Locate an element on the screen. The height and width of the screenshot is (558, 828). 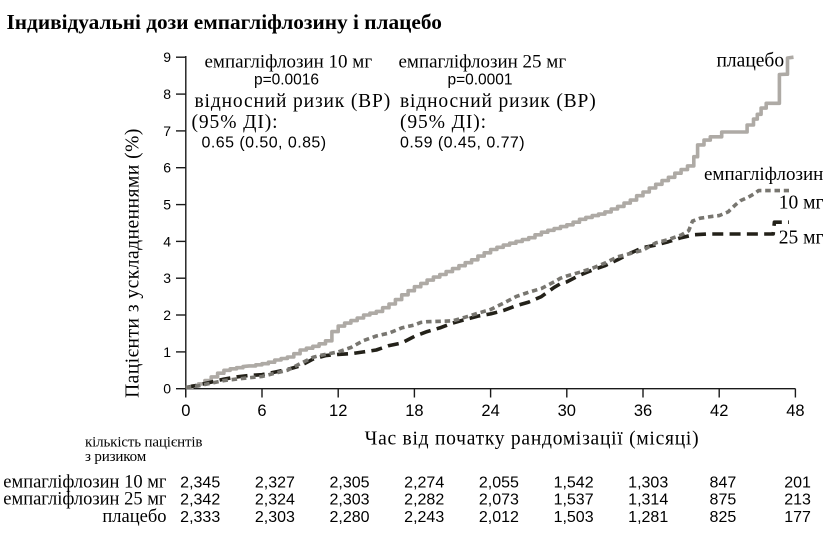
svg-text: 7 is located at coordinates (167, 131).